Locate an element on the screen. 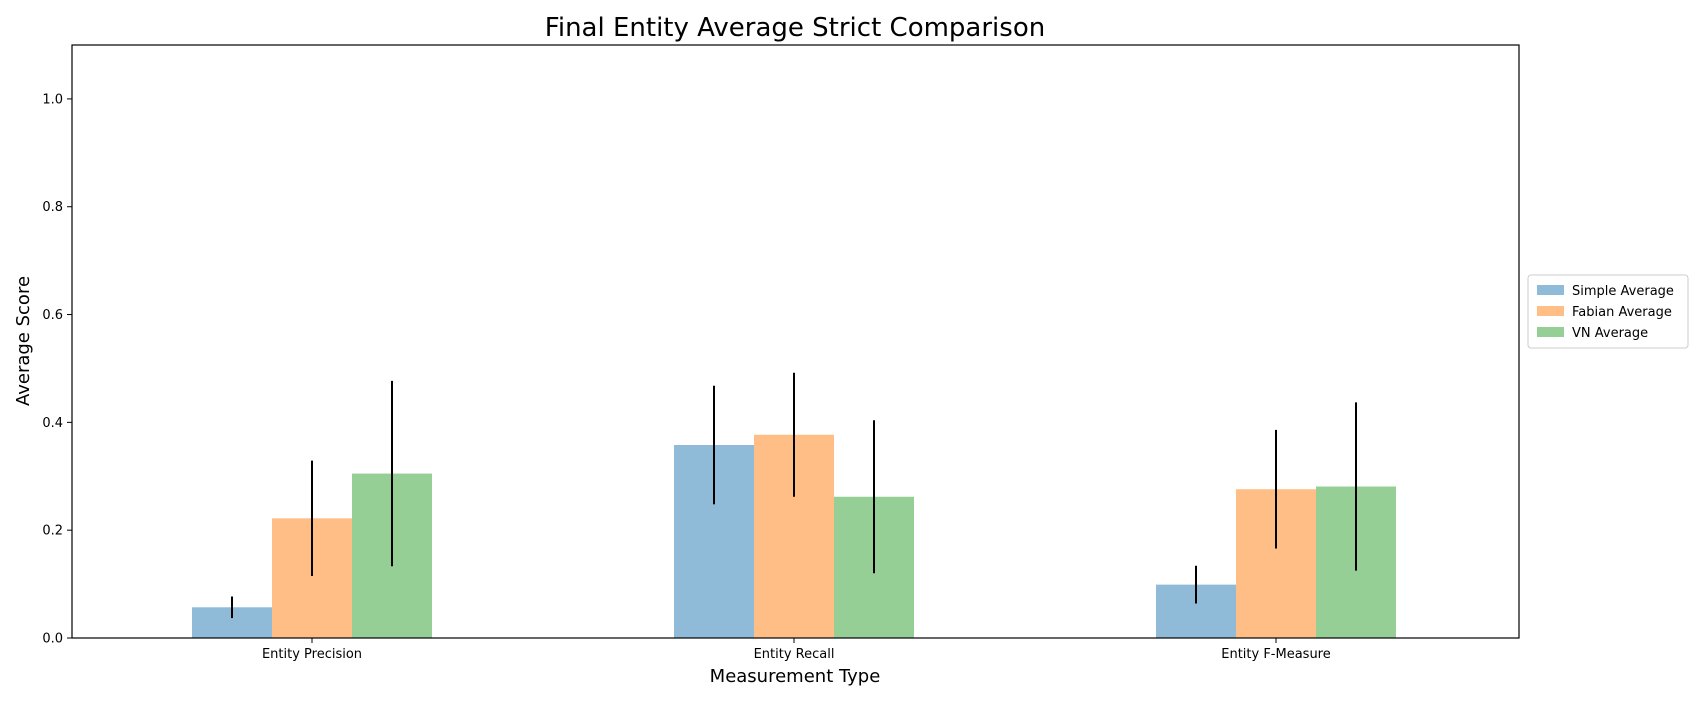 The image size is (1700, 704). chart-title: Final Entity Average Strict Comparison is located at coordinates (795, 28).